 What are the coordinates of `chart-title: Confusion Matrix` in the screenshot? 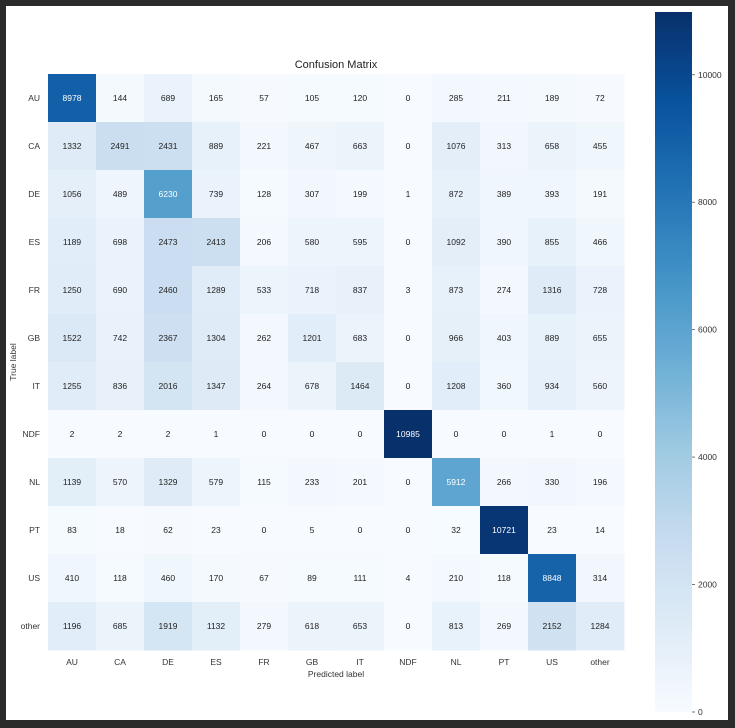 It's located at (336, 65).